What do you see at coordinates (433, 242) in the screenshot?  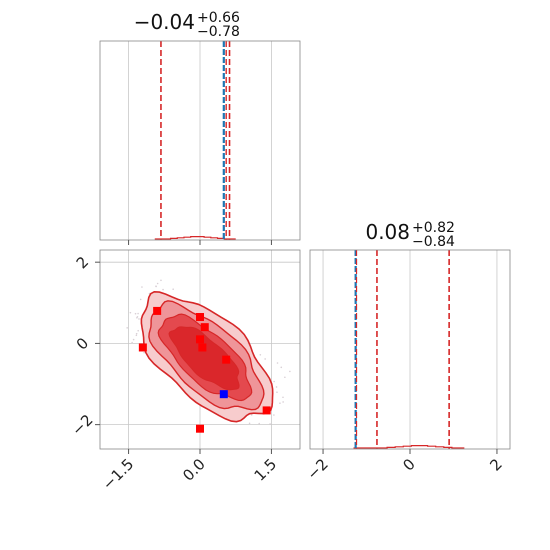 I see `right-hist-title-lower-error: −0.84` at bounding box center [433, 242].